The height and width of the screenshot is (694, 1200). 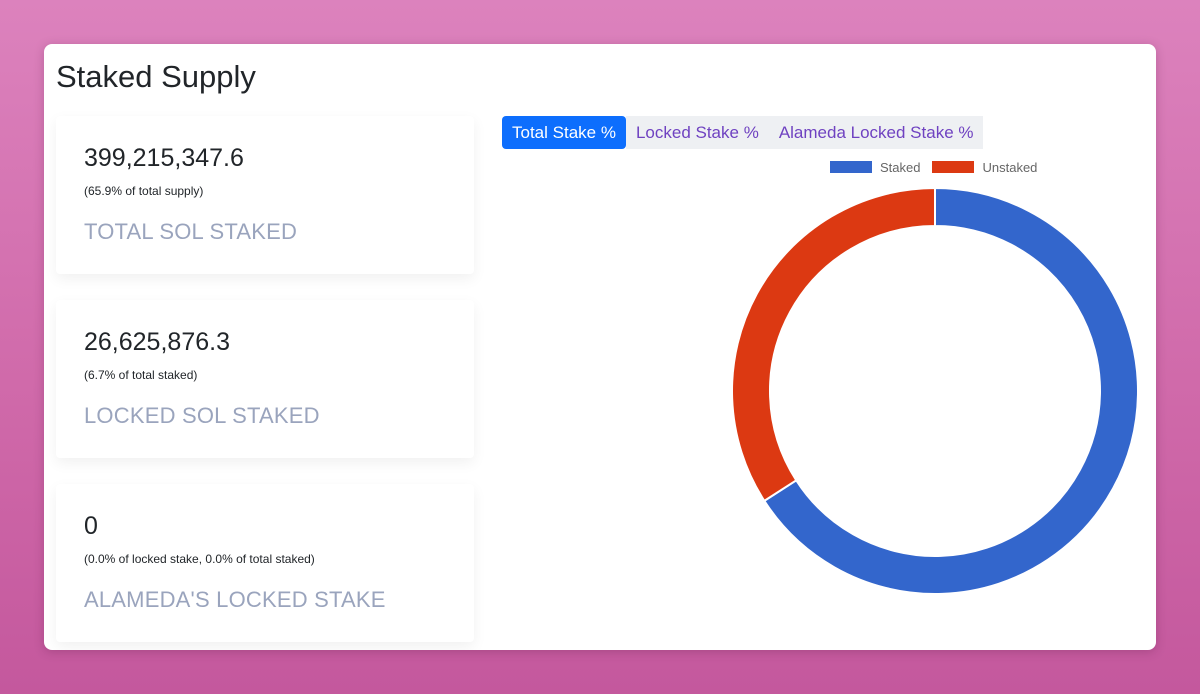 What do you see at coordinates (851, 167) in the screenshot?
I see `legend-swatch-staked` at bounding box center [851, 167].